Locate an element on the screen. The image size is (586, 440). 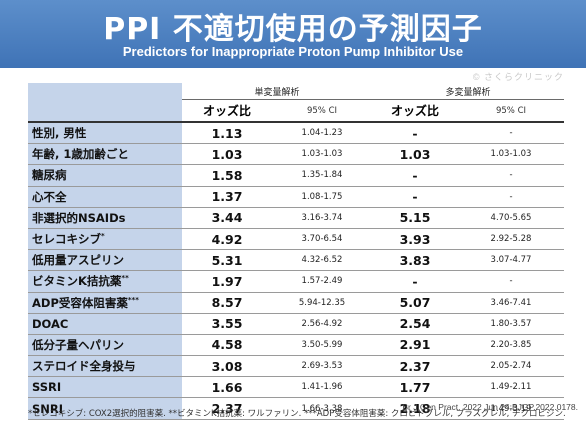
multivariate-ci: 1.49-3.19 is located at coordinates (511, 408).